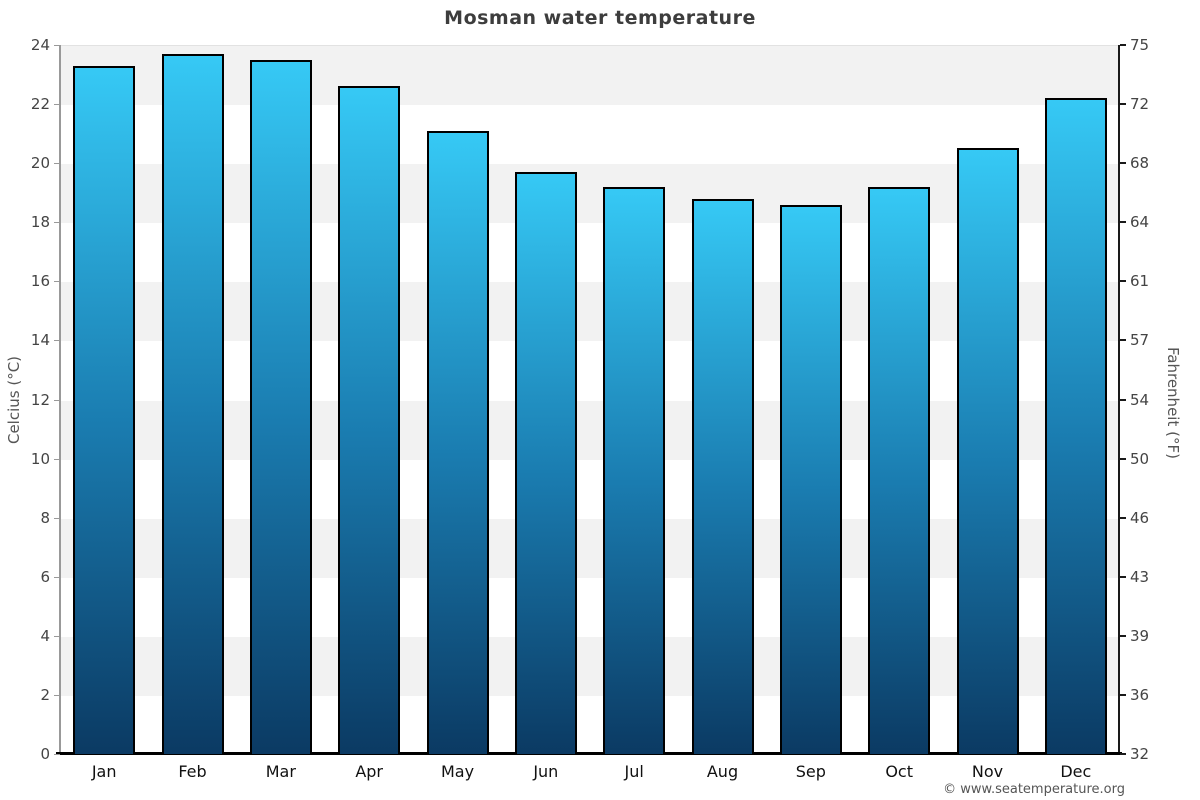 The width and height of the screenshot is (1200, 800). Describe the element at coordinates (45, 694) in the screenshot. I see `celsius-tick-label: 2` at that location.